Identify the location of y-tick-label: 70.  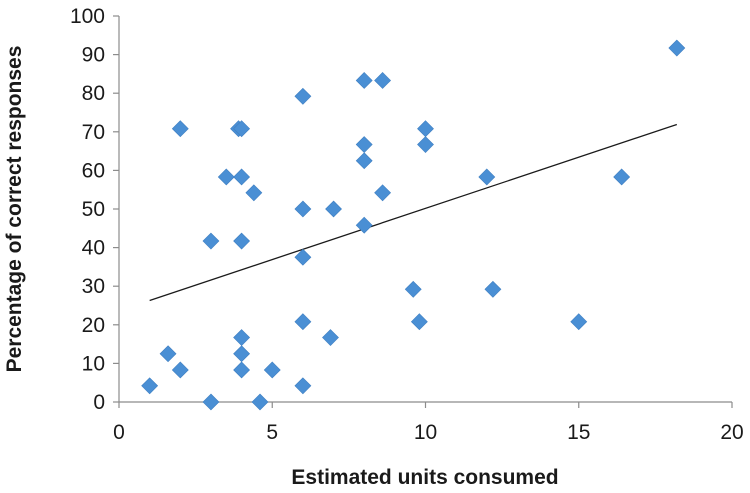
(93, 132).